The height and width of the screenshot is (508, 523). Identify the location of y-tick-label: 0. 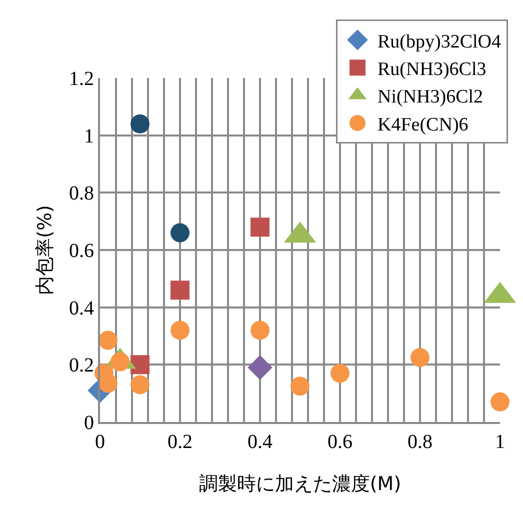
(89, 423).